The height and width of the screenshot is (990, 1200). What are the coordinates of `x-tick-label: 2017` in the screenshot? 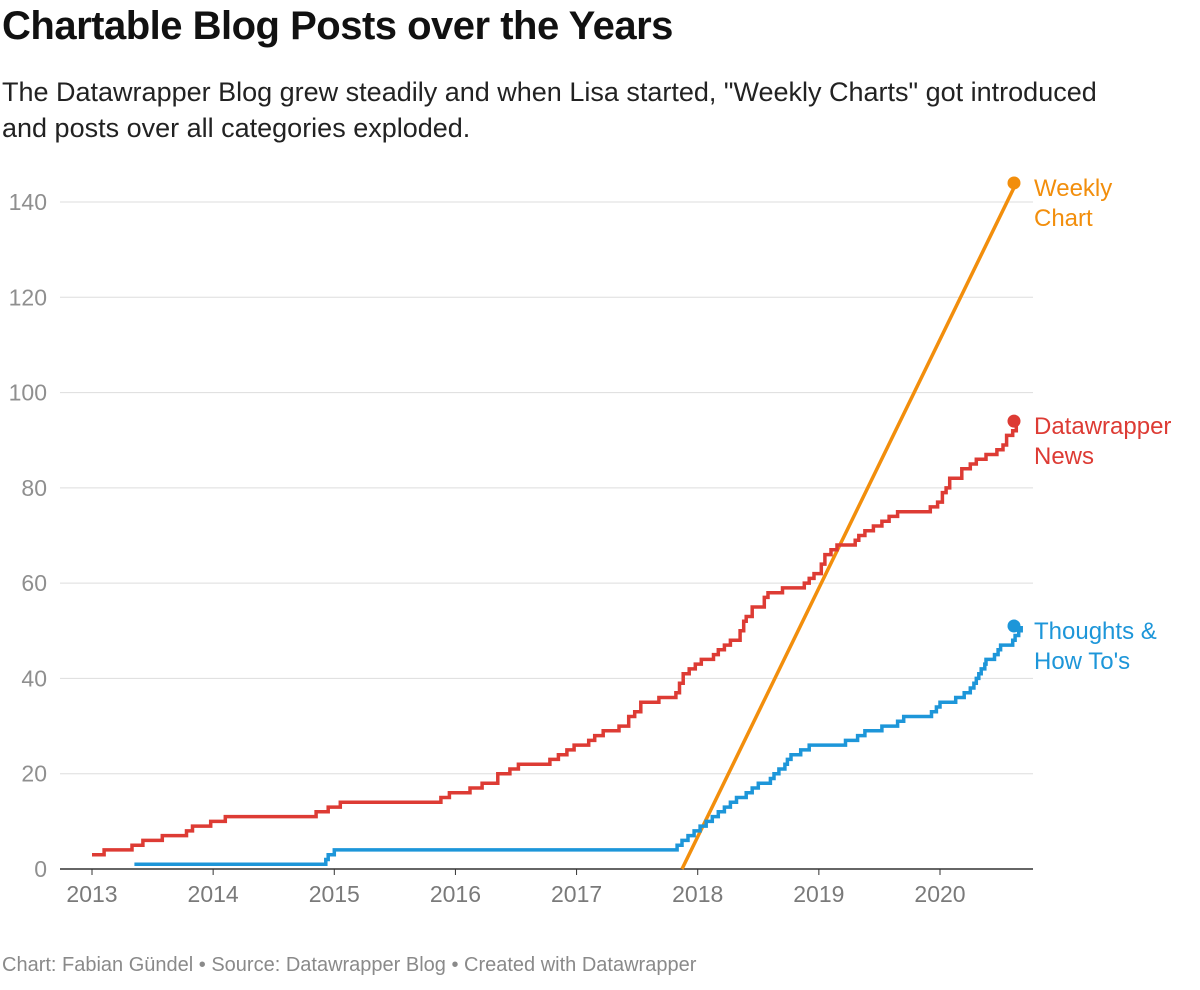 It's located at (576, 894).